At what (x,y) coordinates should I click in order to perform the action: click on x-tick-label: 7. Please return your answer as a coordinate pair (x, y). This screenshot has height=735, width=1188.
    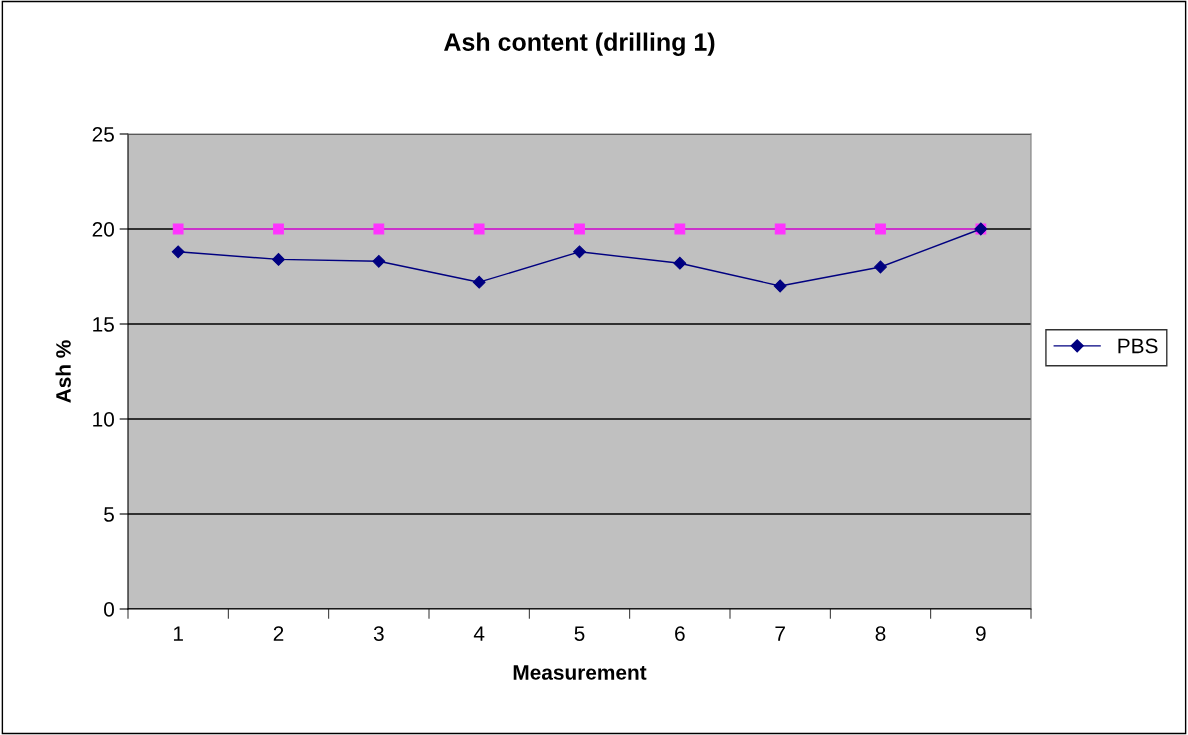
    Looking at the image, I should click on (780, 633).